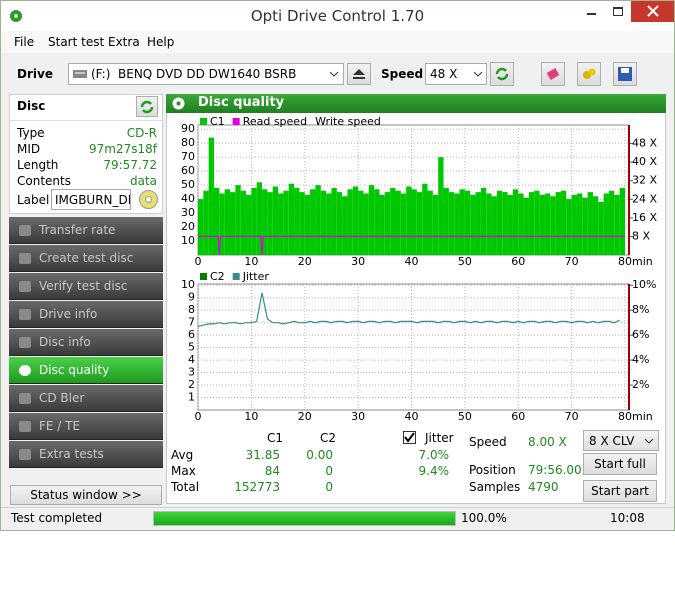 Image resolution: width=675 pixels, height=592 pixels. What do you see at coordinates (337, 16) in the screenshot?
I see `title-bar: Opti Drive Control 1.70` at bounding box center [337, 16].